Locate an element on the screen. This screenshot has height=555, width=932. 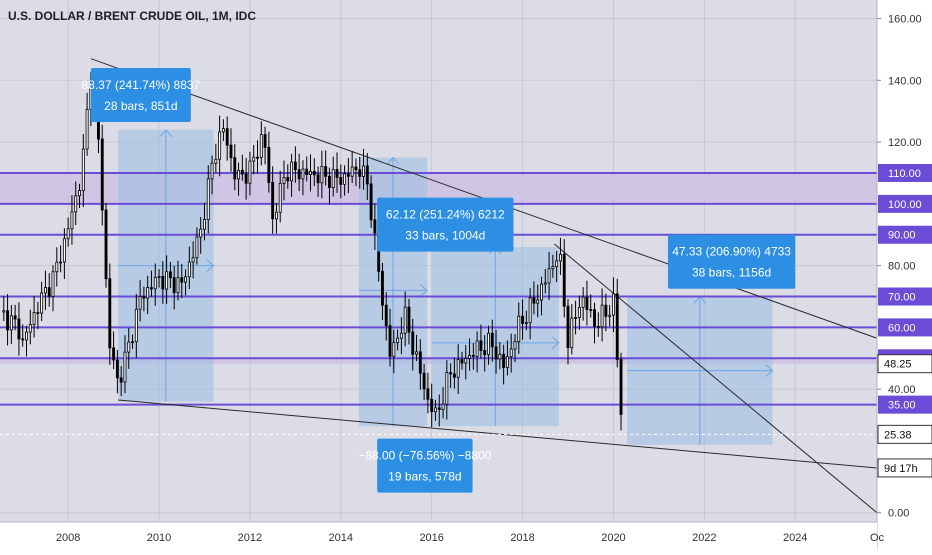
price-tick-label: 160.00 is located at coordinates (905, 20).